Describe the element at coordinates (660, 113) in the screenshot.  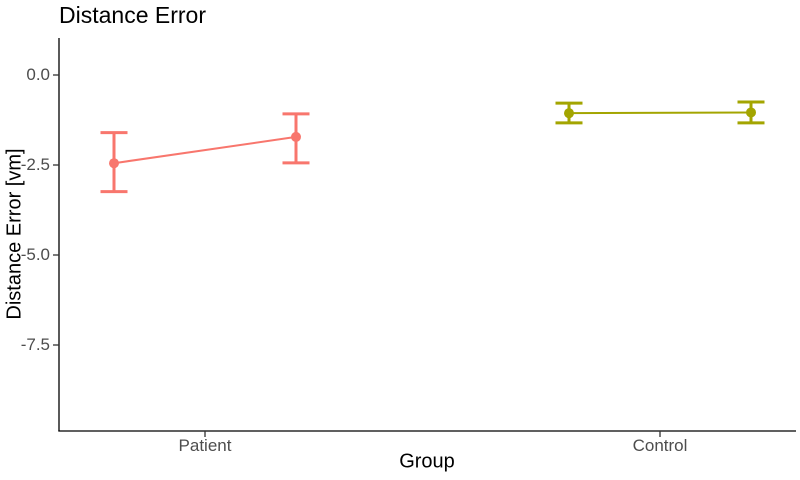
I see `series-line-control` at that location.